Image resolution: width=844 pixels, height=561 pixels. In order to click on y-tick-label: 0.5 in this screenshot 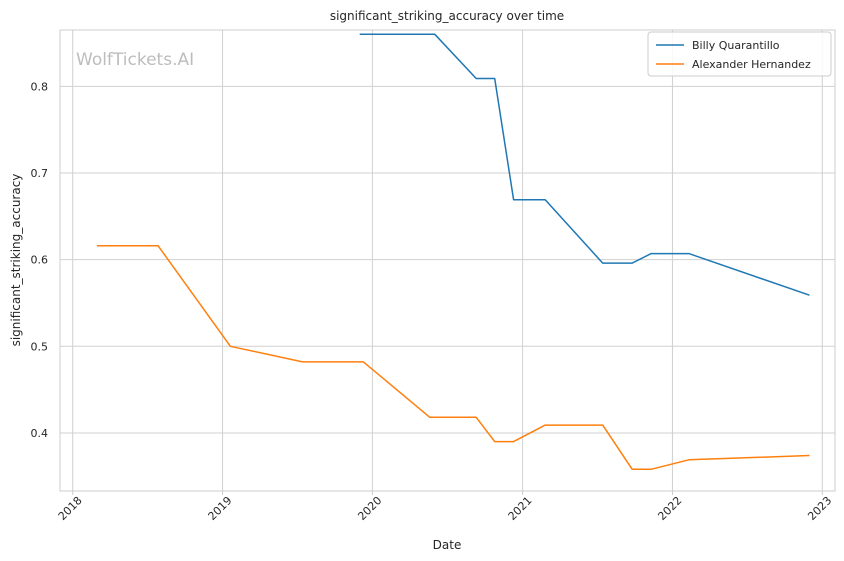, I will do `click(40, 346)`.